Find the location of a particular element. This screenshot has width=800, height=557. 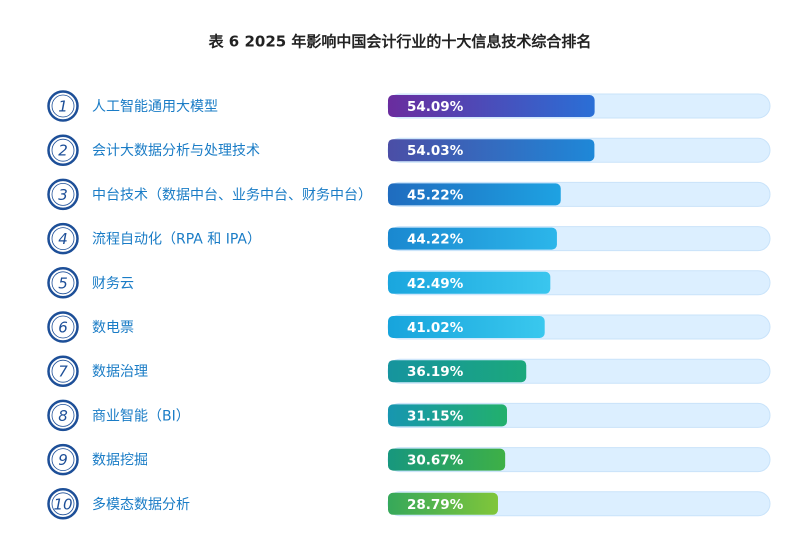

value-label: 41.02% is located at coordinates (435, 328).